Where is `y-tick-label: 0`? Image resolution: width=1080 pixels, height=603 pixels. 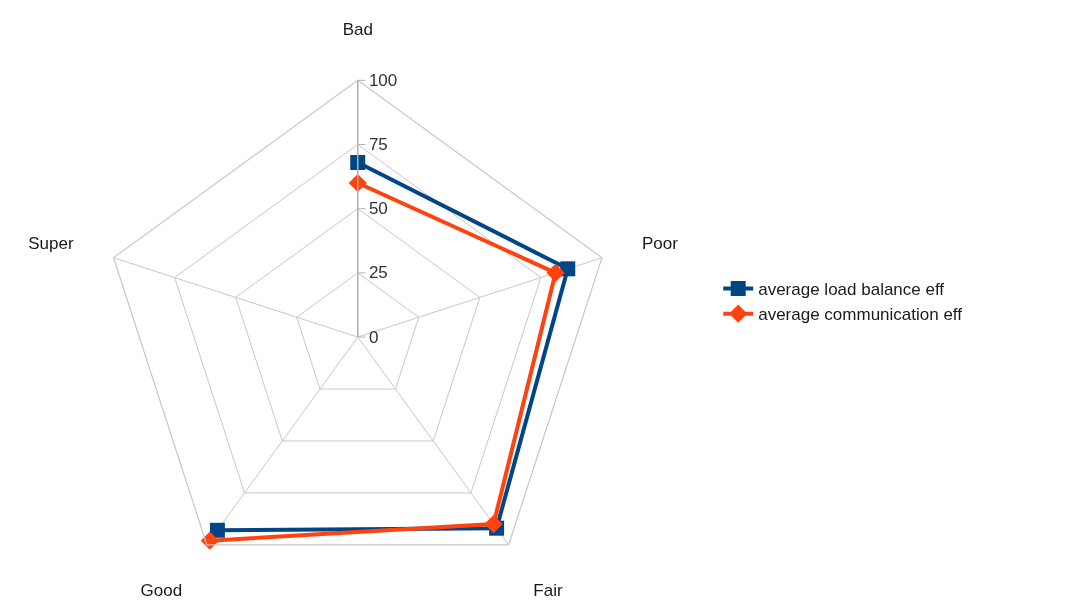 y-tick-label: 0 is located at coordinates (373, 337).